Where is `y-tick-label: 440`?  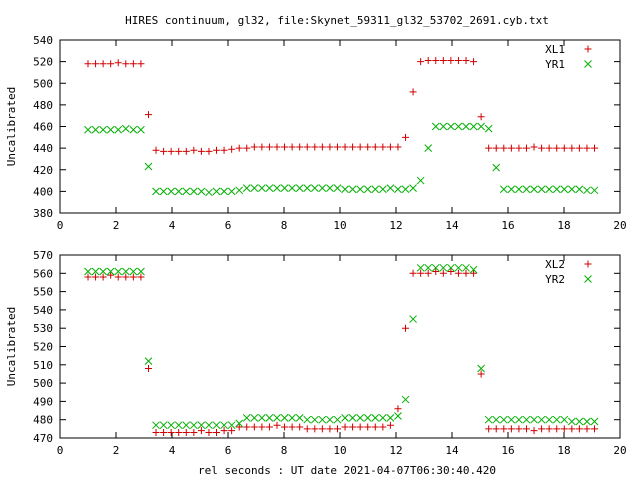 y-tick-label: 440 is located at coordinates (43, 148).